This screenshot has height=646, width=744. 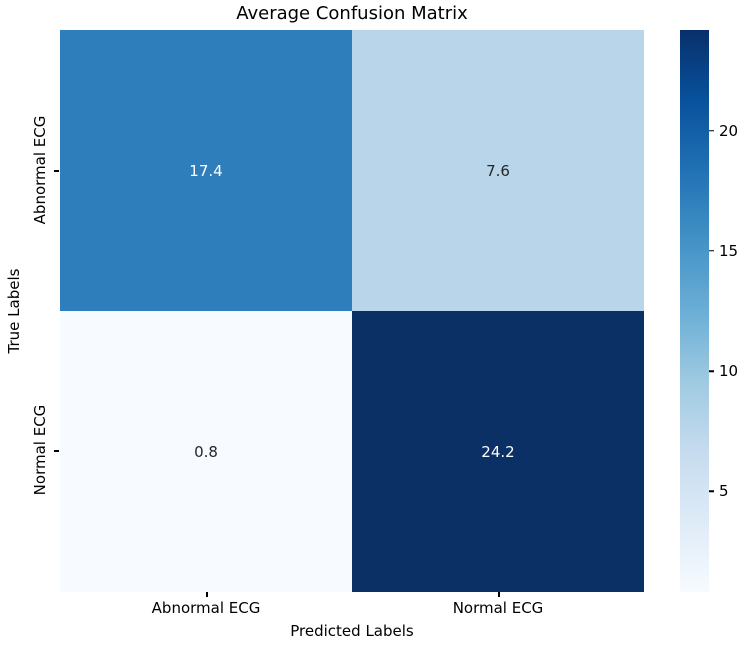 I want to click on colorbar-tick-label: 5, so click(x=724, y=491).